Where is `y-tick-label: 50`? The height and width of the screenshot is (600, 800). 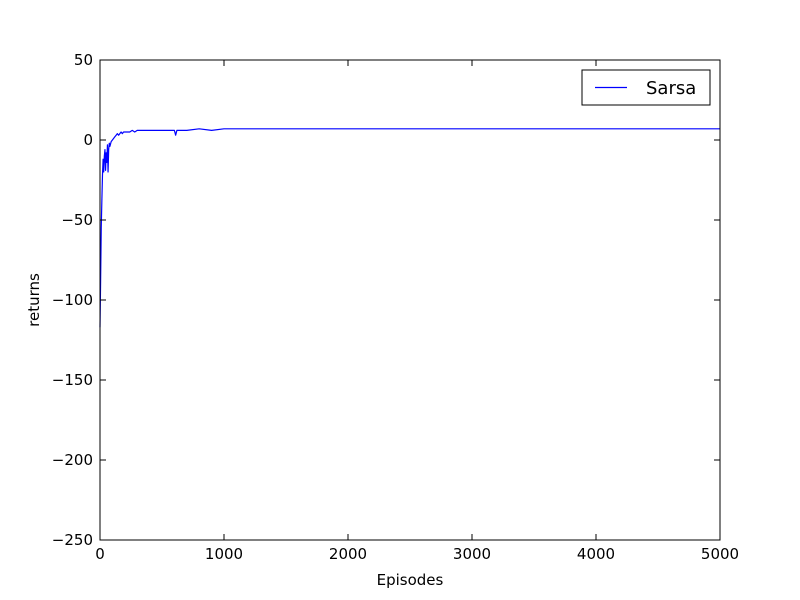 y-tick-label: 50 is located at coordinates (83, 60).